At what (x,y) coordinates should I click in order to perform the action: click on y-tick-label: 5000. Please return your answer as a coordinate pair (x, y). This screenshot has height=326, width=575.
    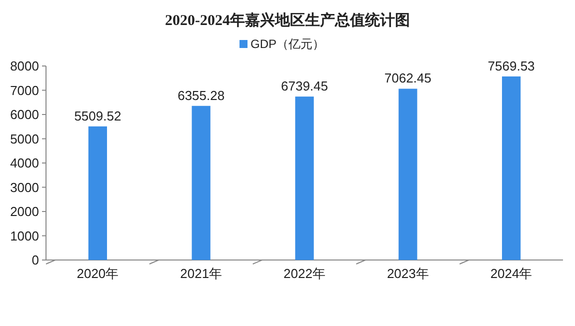
    Looking at the image, I should click on (24, 138).